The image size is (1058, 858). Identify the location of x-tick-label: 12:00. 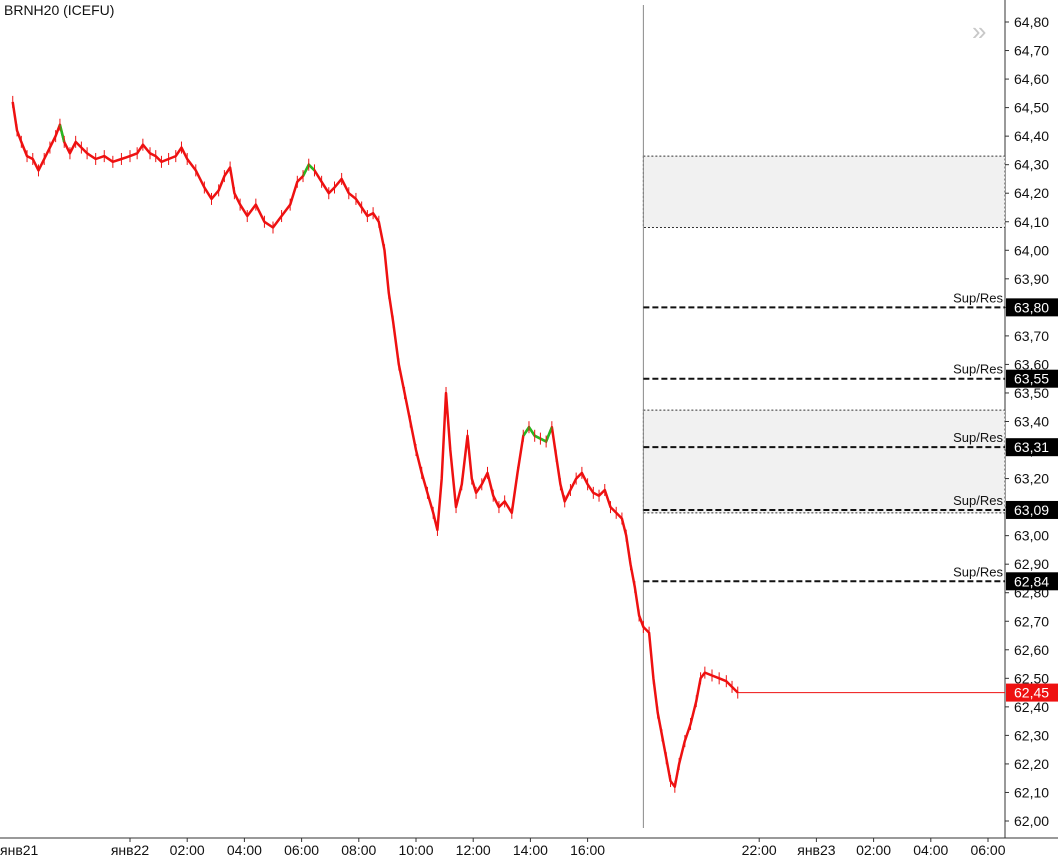
(473, 850).